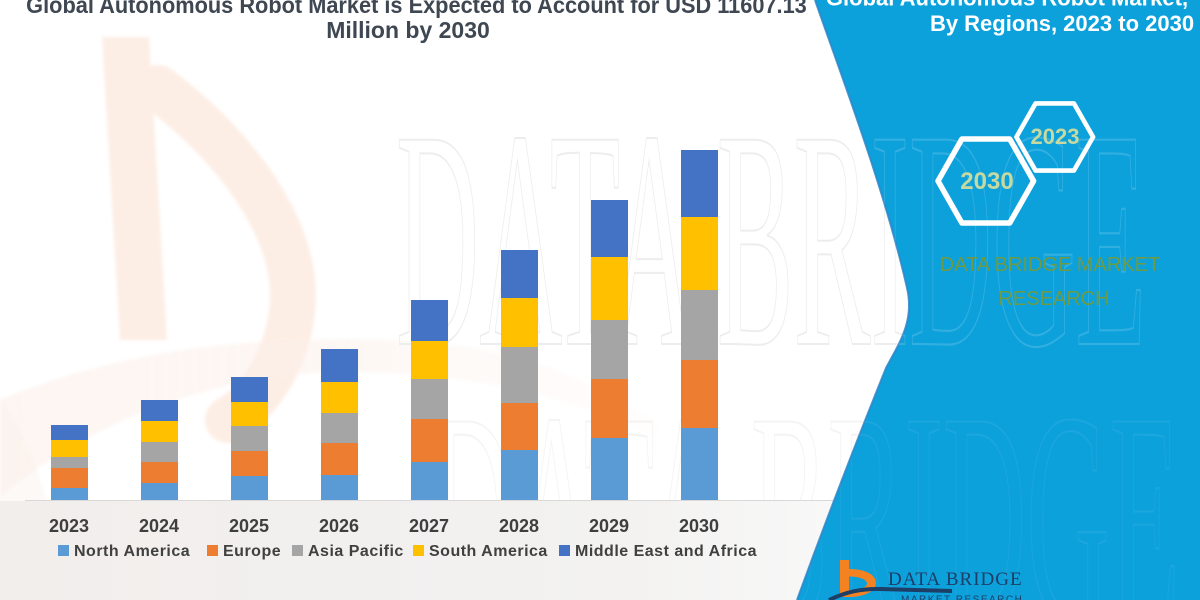 This screenshot has width=1200, height=600. I want to click on svg-text:Global Autonomous Robot Market: Global Autonomous Robot Market,, so click(1007, 5).